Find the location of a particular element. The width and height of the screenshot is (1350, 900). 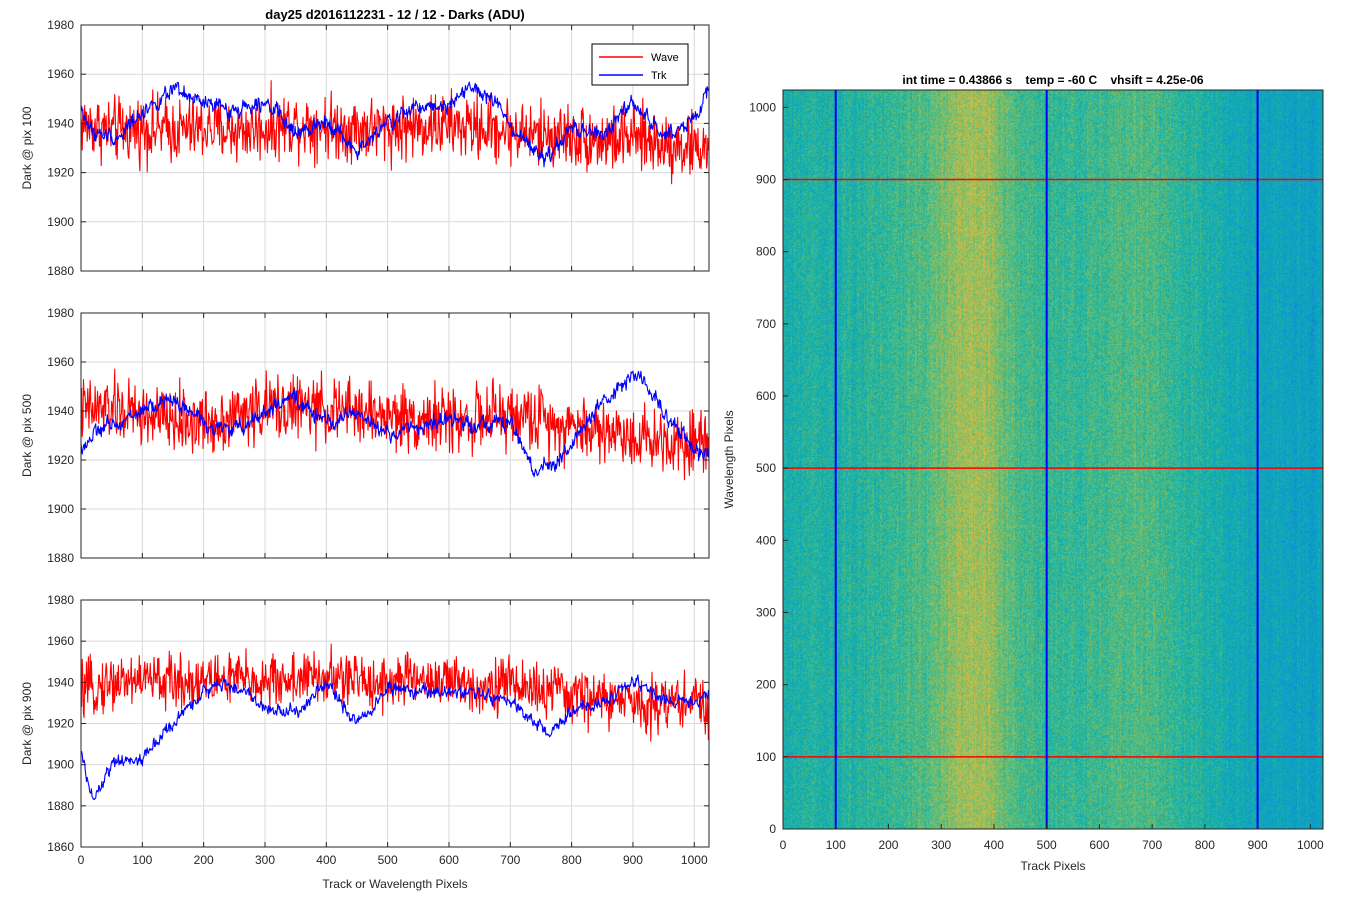

heatmap-y-tick-label: 200 is located at coordinates (766, 685).